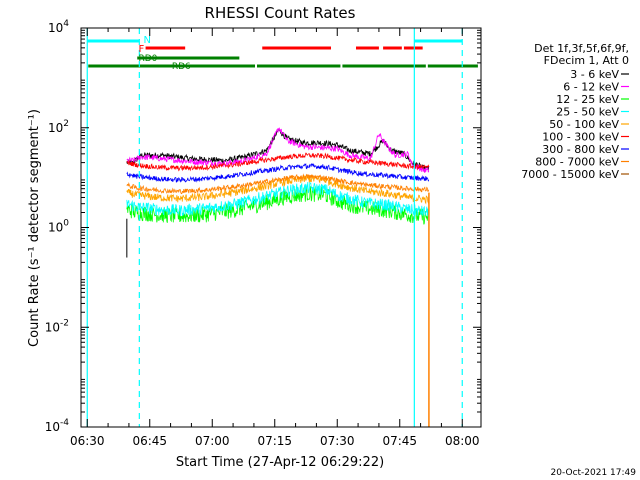 This screenshot has height=480, width=640. Describe the element at coordinates (462, 441) in the screenshot. I see `x-tick-label: 08:00` at that location.